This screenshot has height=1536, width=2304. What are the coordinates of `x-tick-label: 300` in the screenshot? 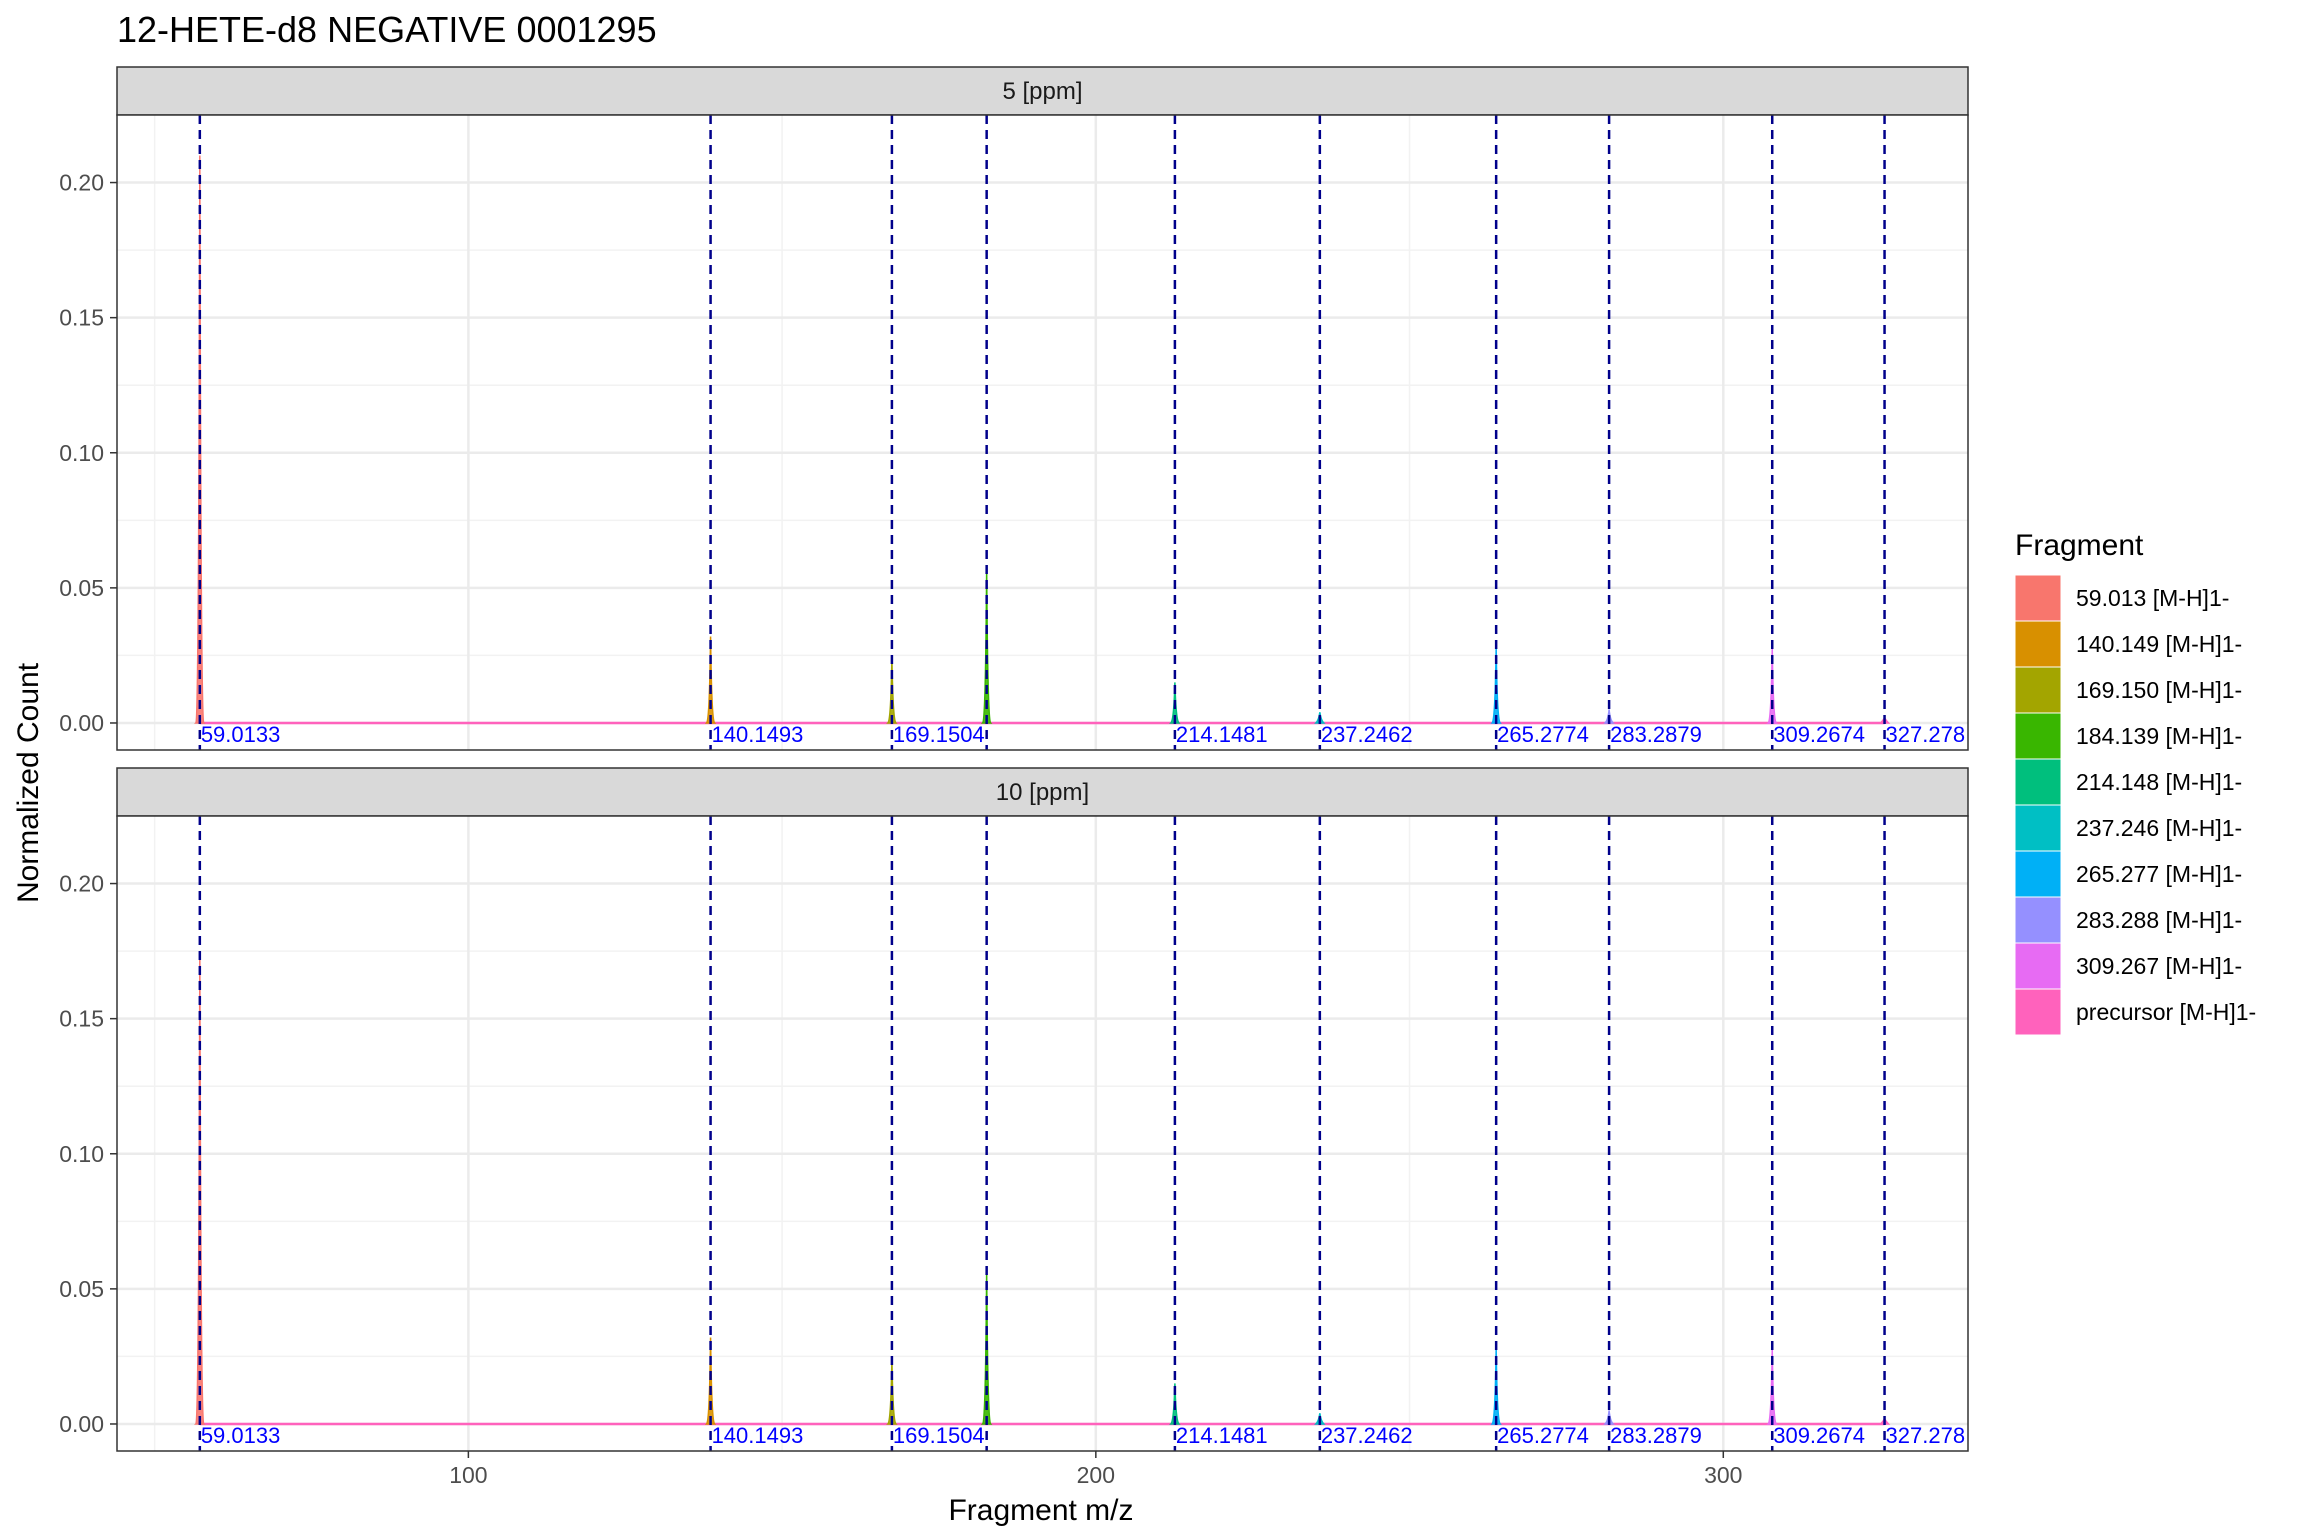 It's located at (1723, 1475).